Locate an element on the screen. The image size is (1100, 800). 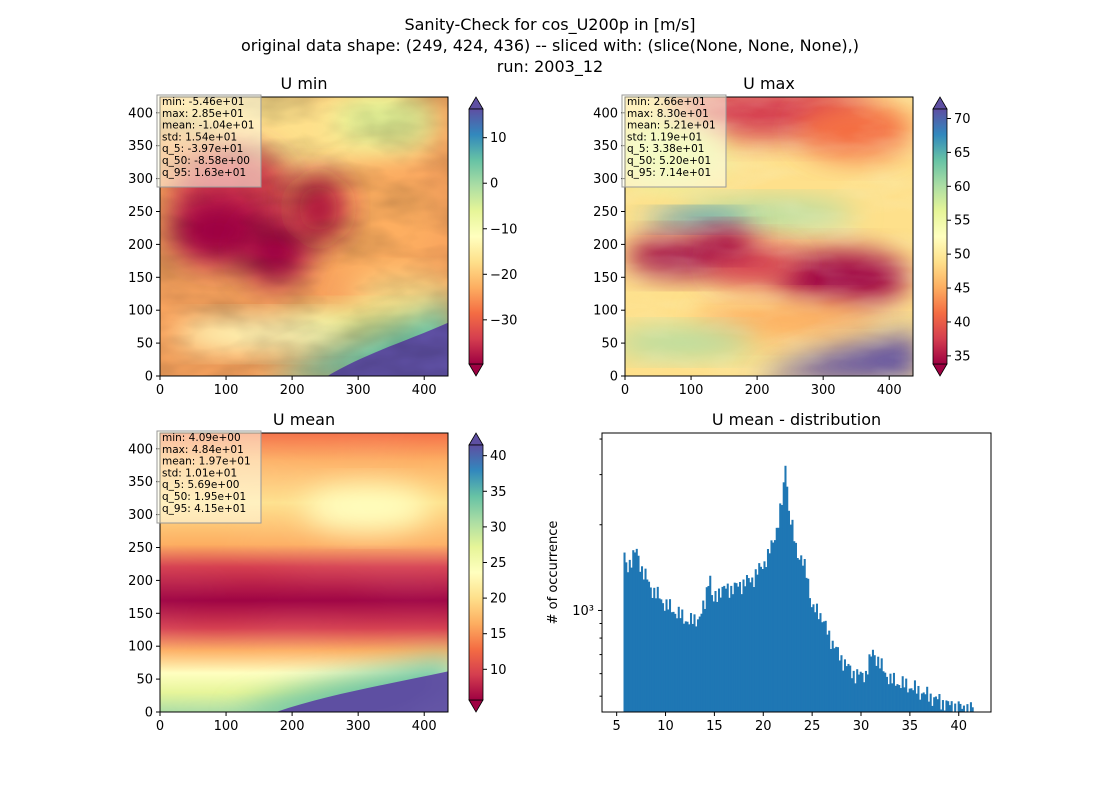
figure-title-line-3: run: 2003_12 is located at coordinates (550, 67).